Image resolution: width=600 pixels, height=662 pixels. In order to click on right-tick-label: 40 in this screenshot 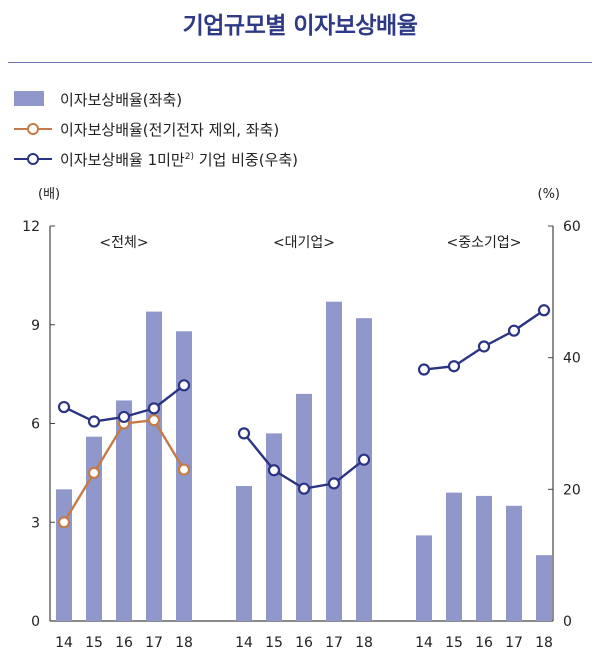, I will do `click(572, 359)`.